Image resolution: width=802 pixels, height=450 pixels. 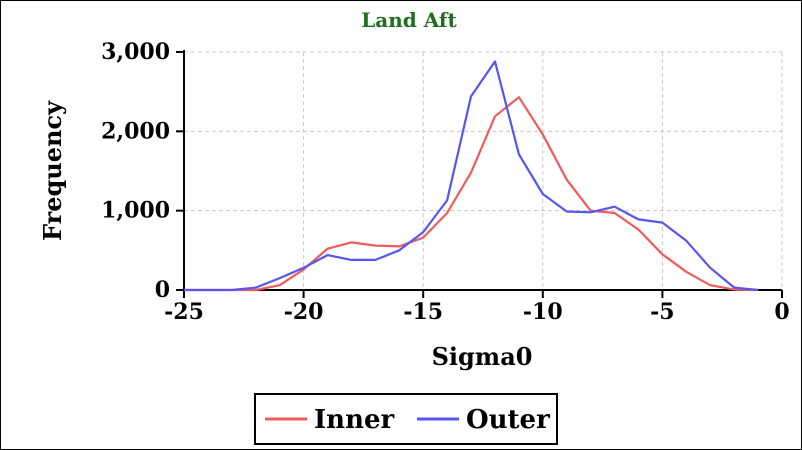 I want to click on y-axis-ticks: 0 1,000 2,000 3,000, so click(x=142, y=171).